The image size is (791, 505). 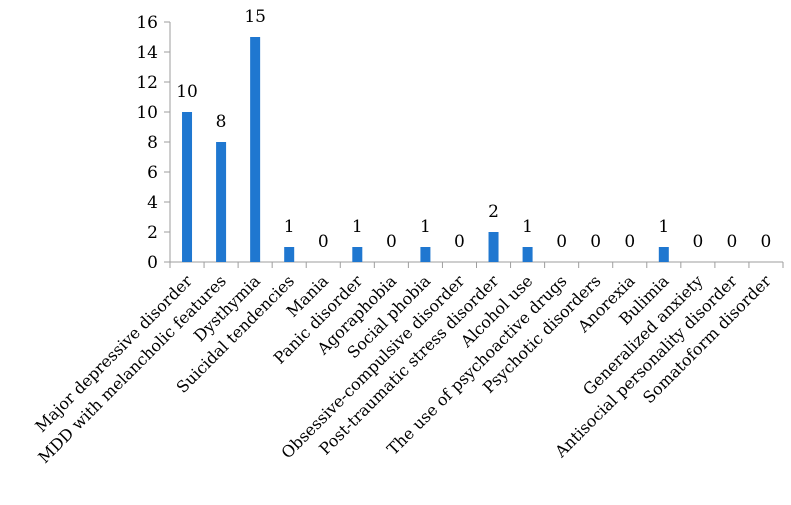 What do you see at coordinates (147, 113) in the screenshot?
I see `y-tick-label: 10` at bounding box center [147, 113].